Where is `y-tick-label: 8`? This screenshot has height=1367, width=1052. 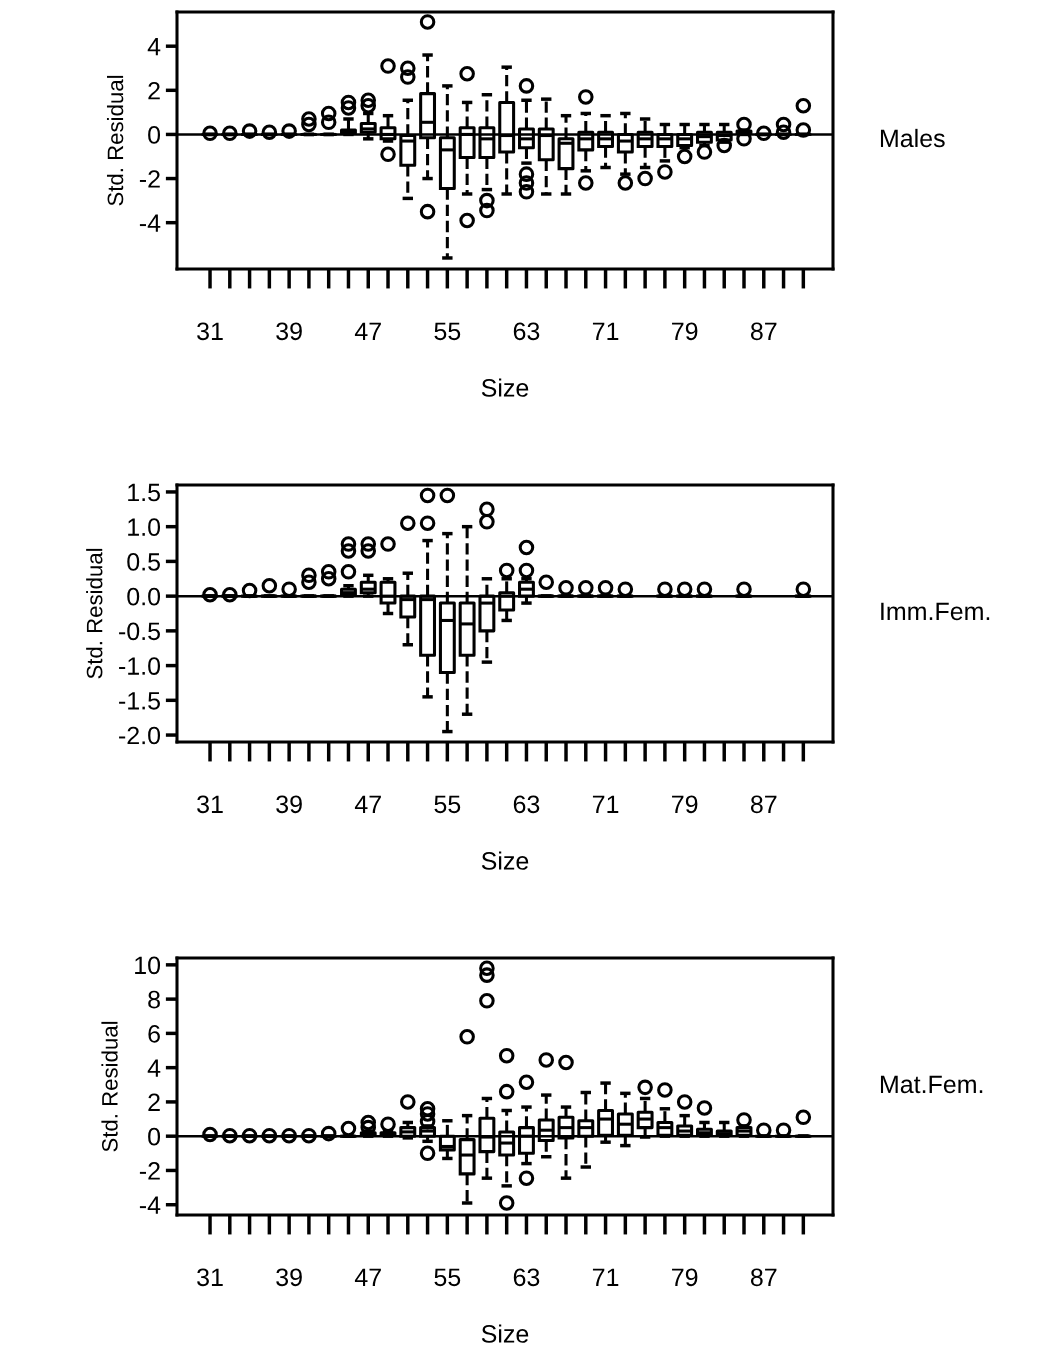
y-tick-label: 8 is located at coordinates (154, 999).